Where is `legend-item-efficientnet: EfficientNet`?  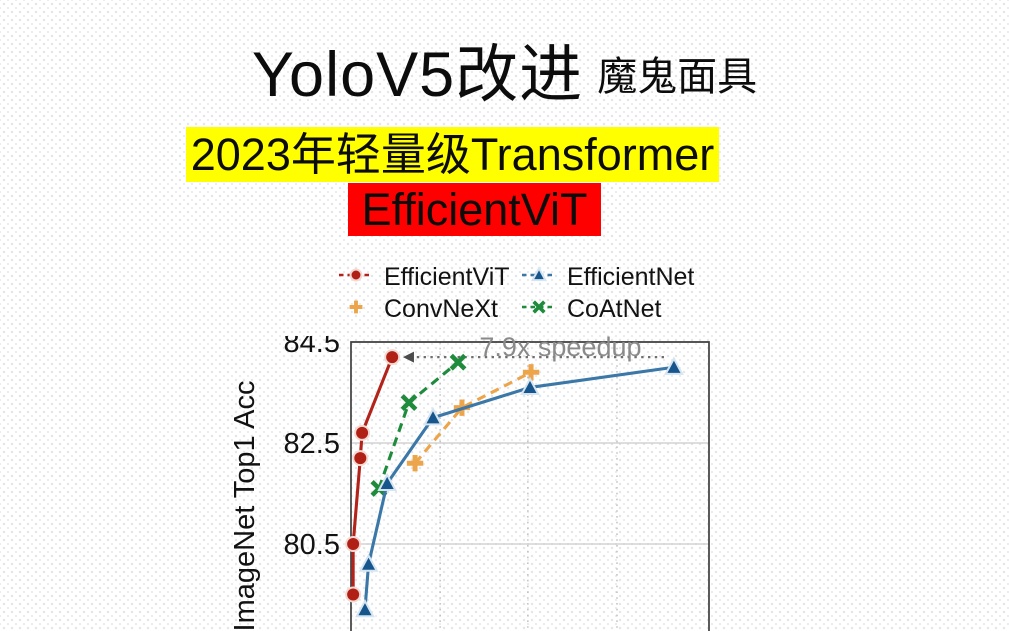
legend-item-efficientnet: EfficientNet is located at coordinates (606, 277).